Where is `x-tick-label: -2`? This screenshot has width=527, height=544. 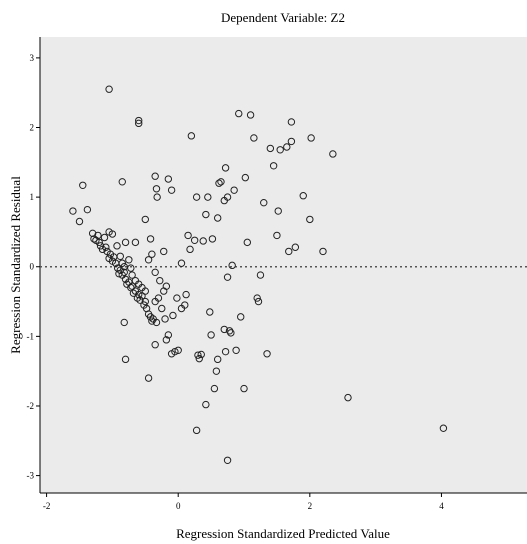 x-tick-label: -2 is located at coordinates (47, 506).